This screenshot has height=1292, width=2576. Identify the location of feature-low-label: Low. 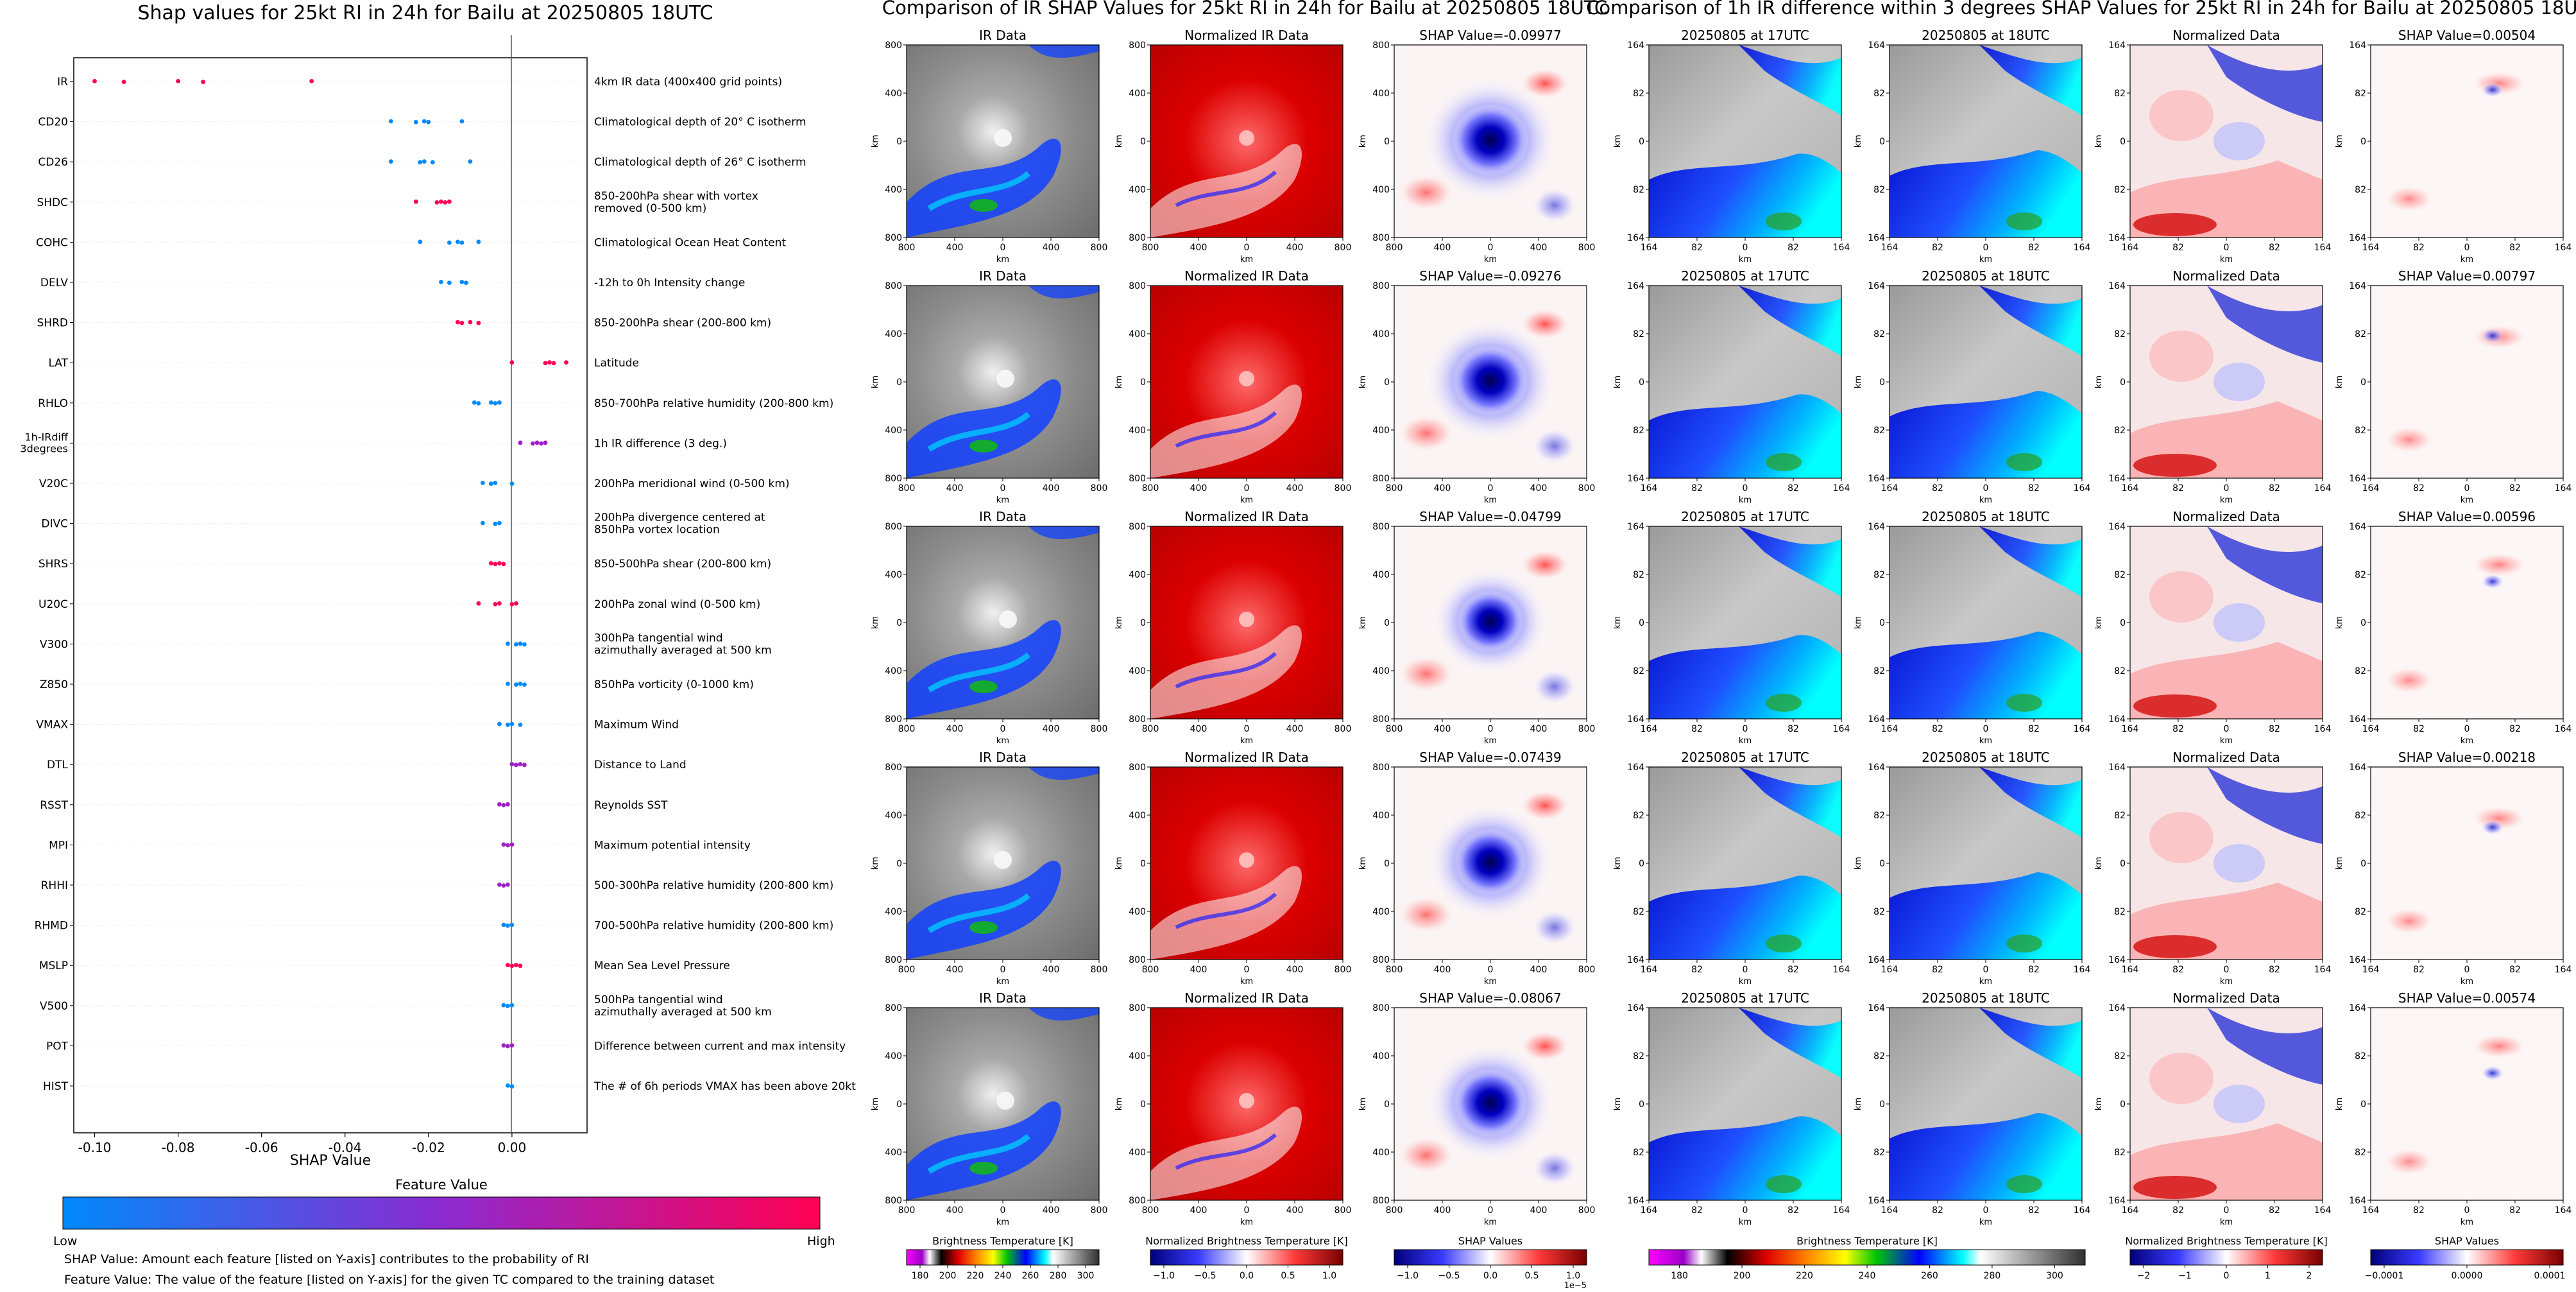
(65, 1241).